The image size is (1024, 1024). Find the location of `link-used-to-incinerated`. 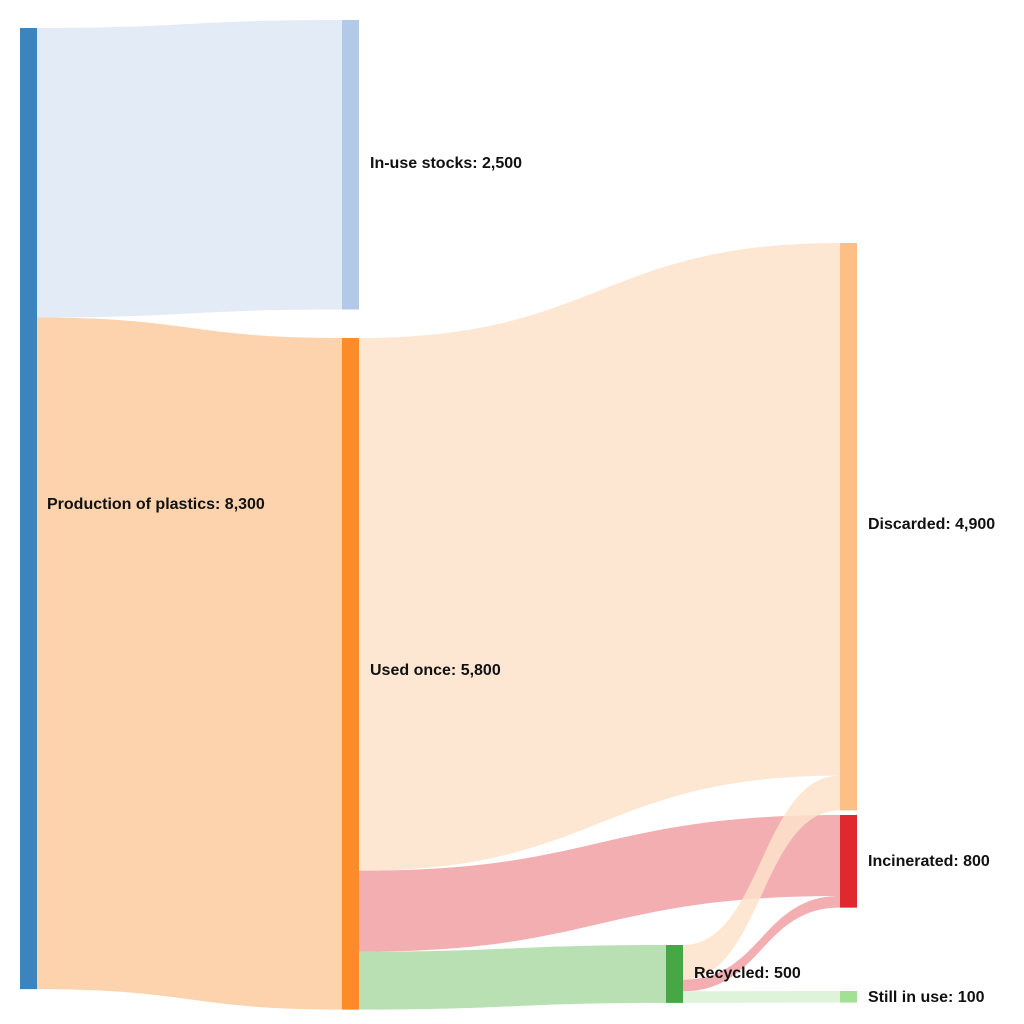

link-used-to-incinerated is located at coordinates (599, 883).